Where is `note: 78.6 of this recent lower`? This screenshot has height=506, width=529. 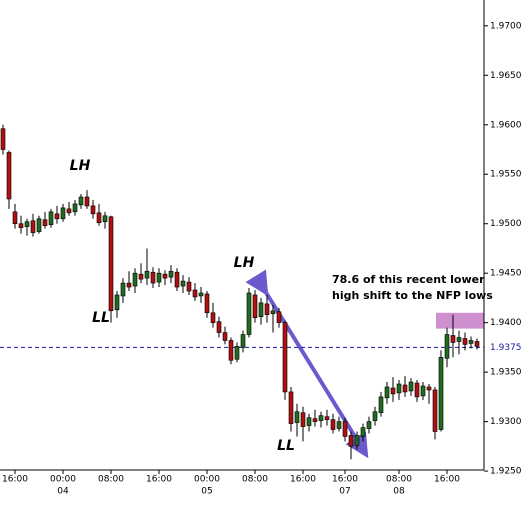 note: 78.6 of this recent lower is located at coordinates (408, 279).